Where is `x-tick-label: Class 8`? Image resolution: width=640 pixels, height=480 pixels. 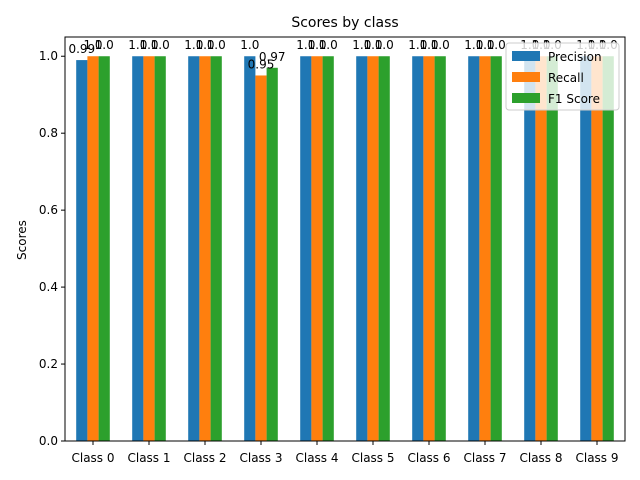
x-tick-label: Class 8 is located at coordinates (540, 458).